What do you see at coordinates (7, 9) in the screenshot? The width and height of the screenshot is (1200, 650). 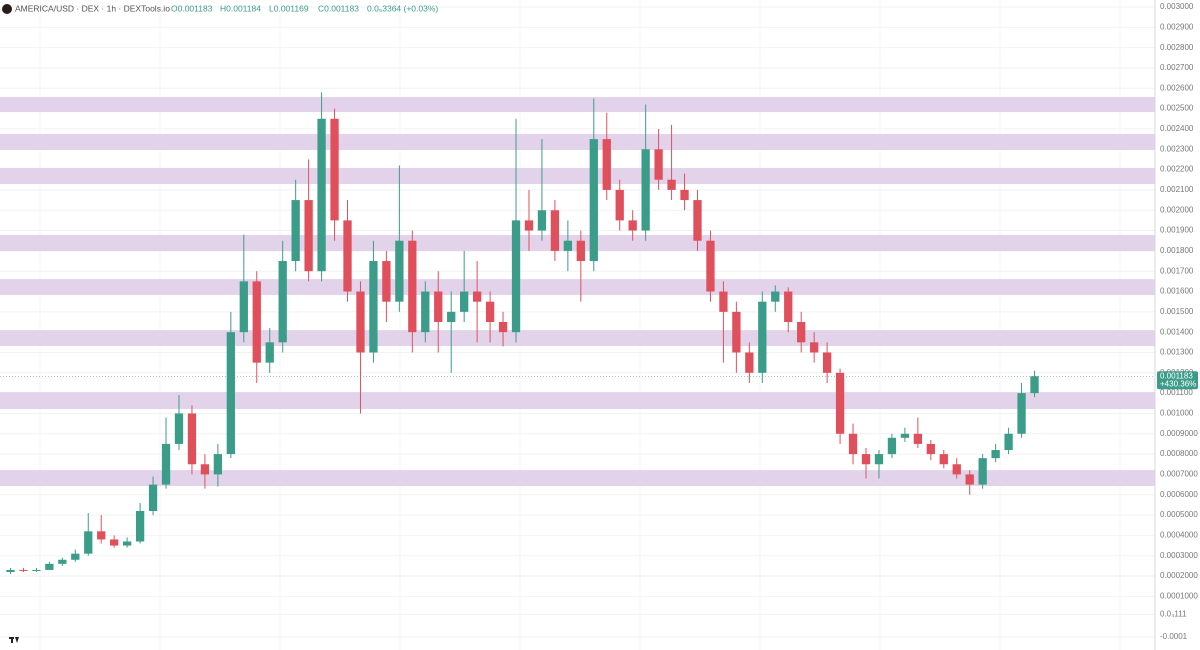 I see `token-icon` at bounding box center [7, 9].